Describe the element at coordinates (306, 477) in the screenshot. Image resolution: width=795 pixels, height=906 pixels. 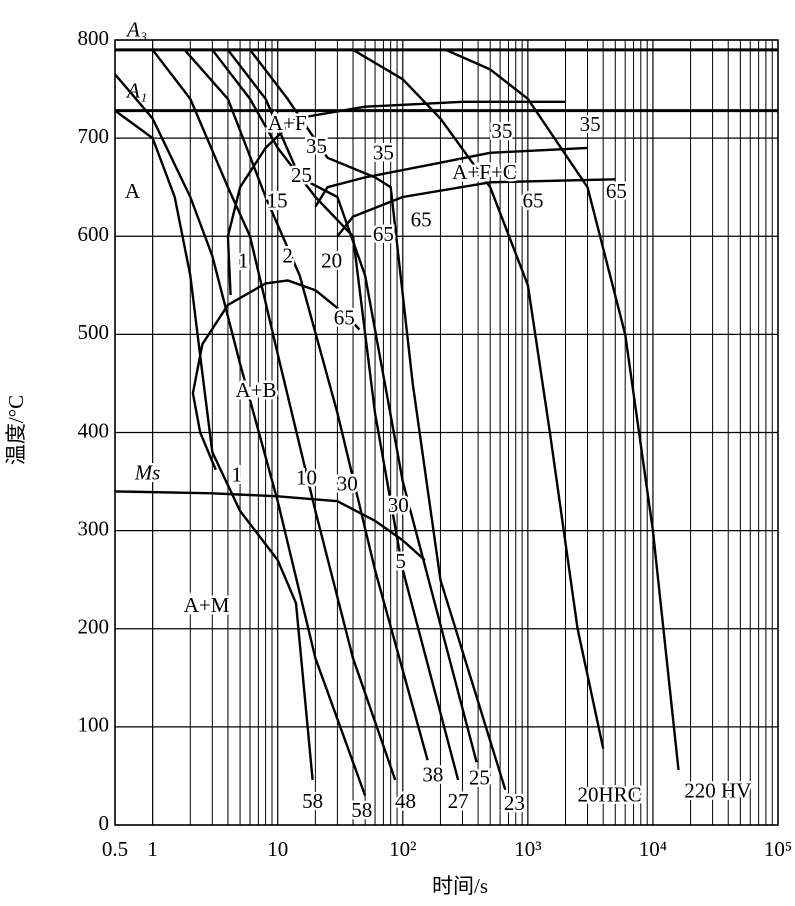
I see `annotation: 10` at that location.